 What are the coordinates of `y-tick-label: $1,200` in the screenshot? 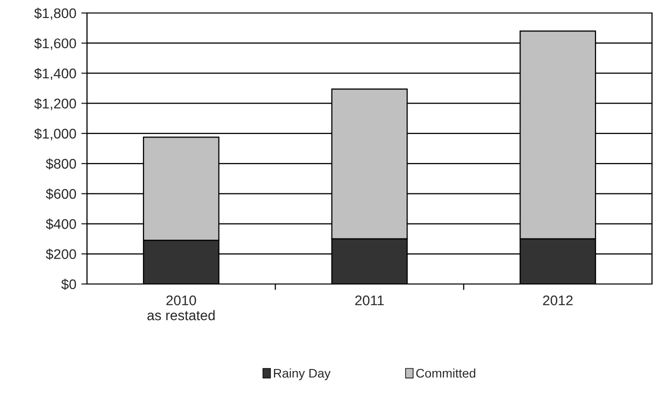 It's located at (55, 104).